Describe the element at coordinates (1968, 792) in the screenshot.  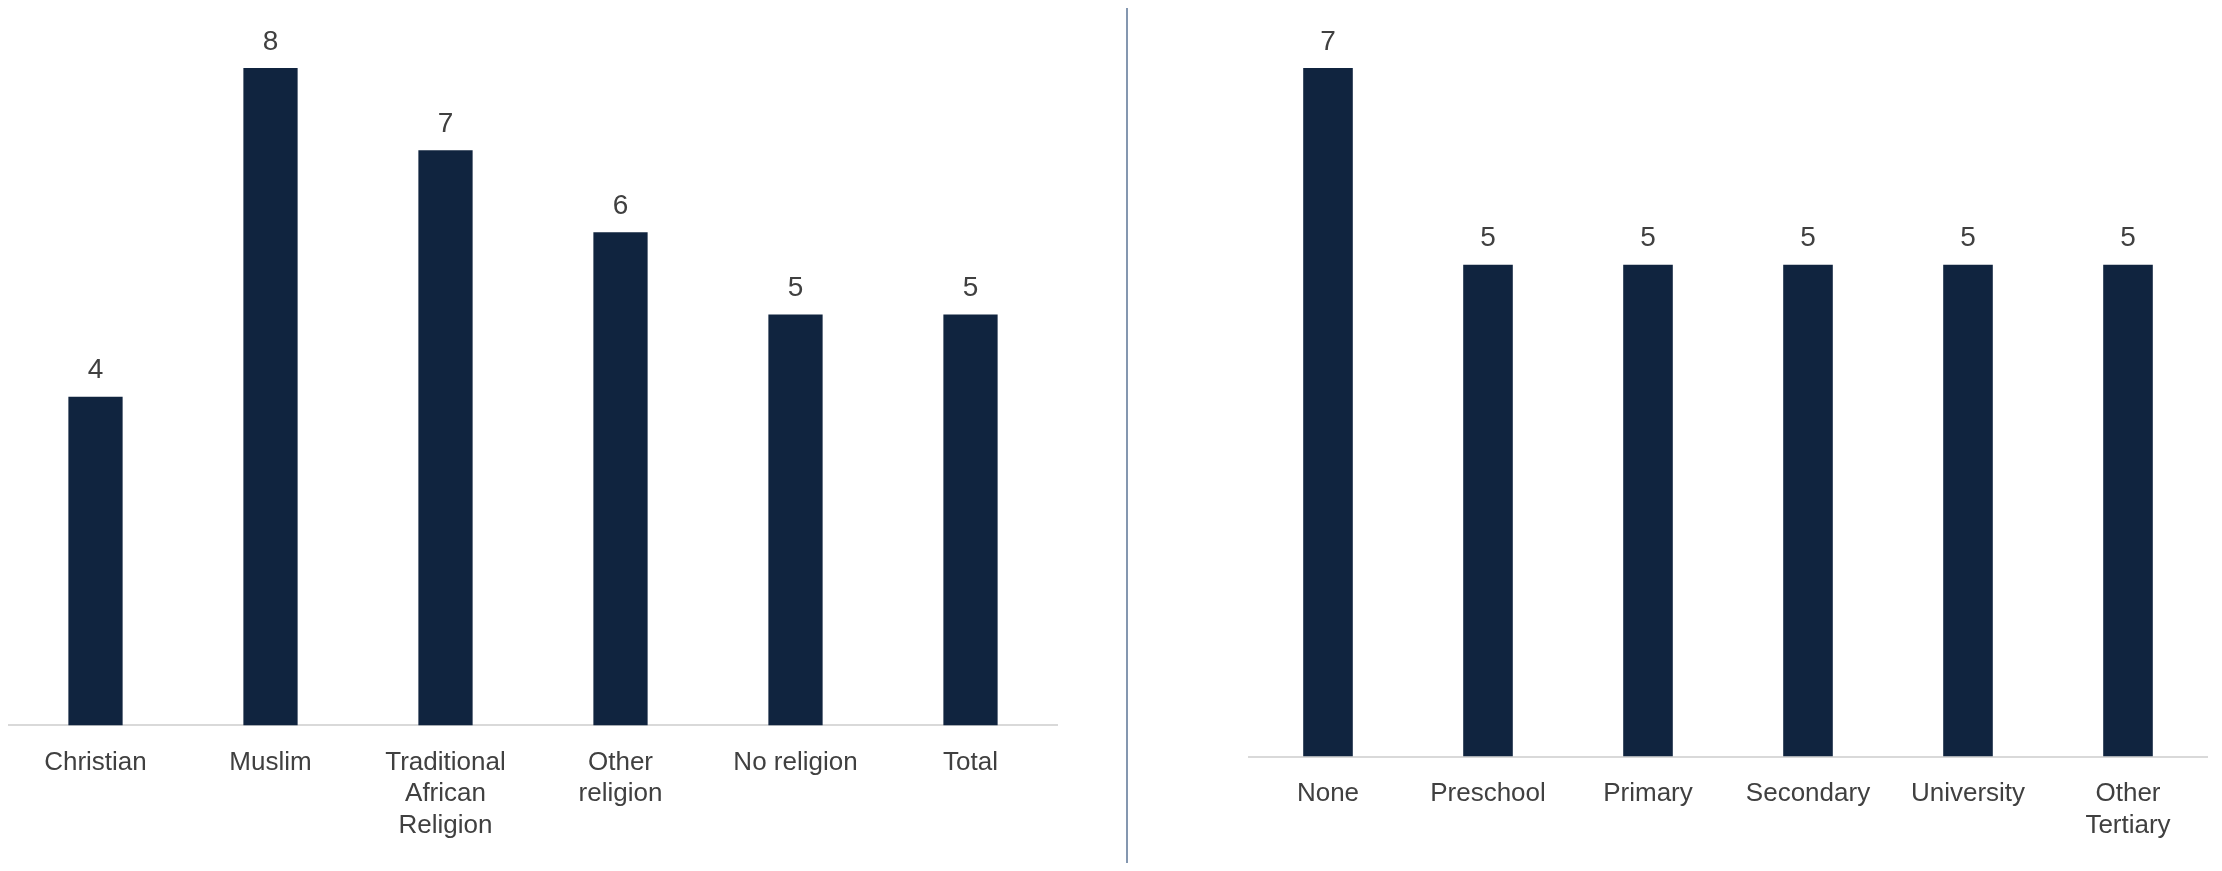
I see `x-tick-label: University` at that location.